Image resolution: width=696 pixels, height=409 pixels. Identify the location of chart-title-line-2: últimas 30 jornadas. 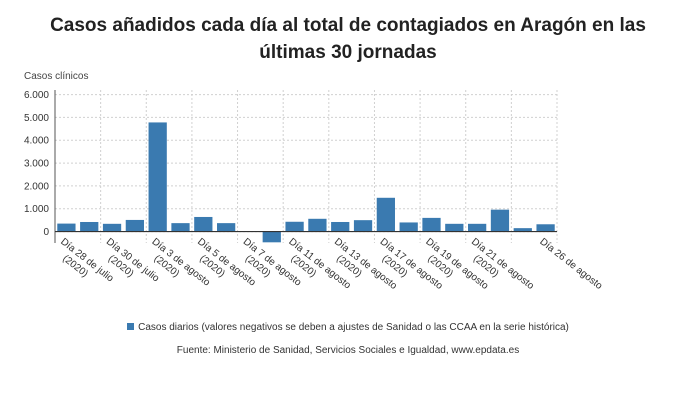
(348, 52).